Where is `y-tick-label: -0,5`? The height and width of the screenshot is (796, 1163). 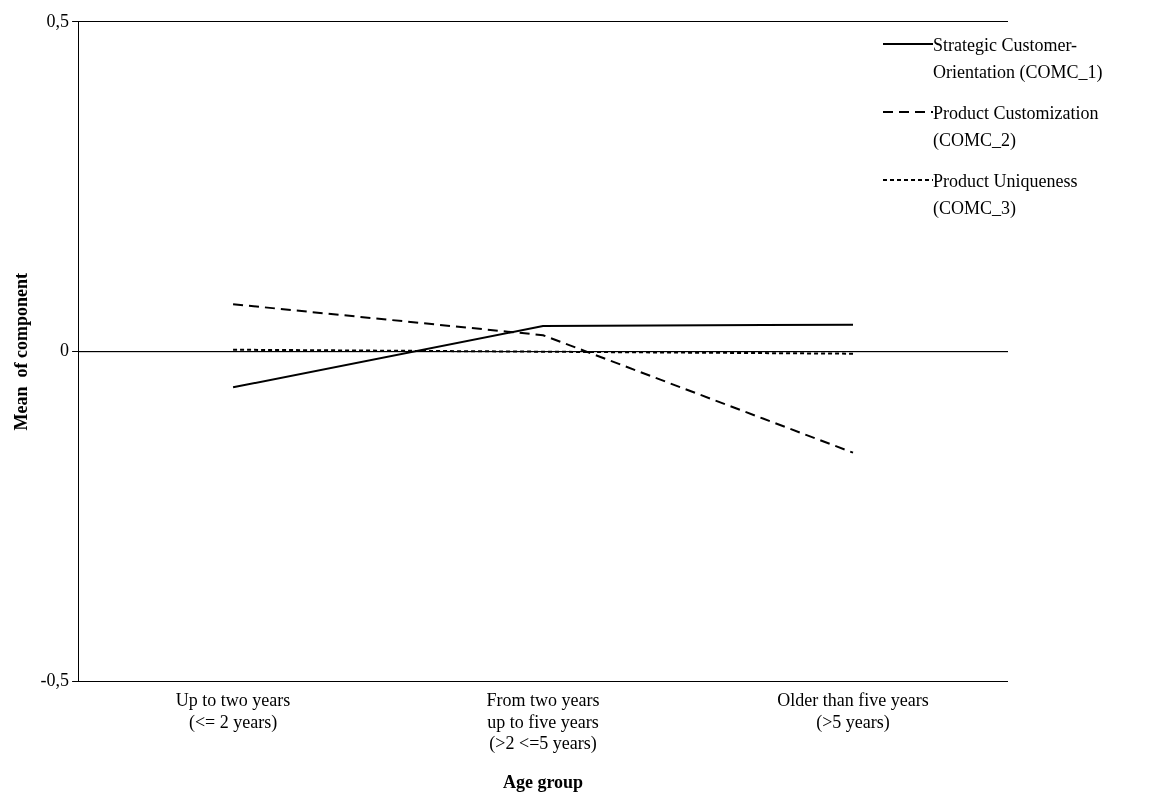
y-tick-label: -0,5 is located at coordinates (55, 680).